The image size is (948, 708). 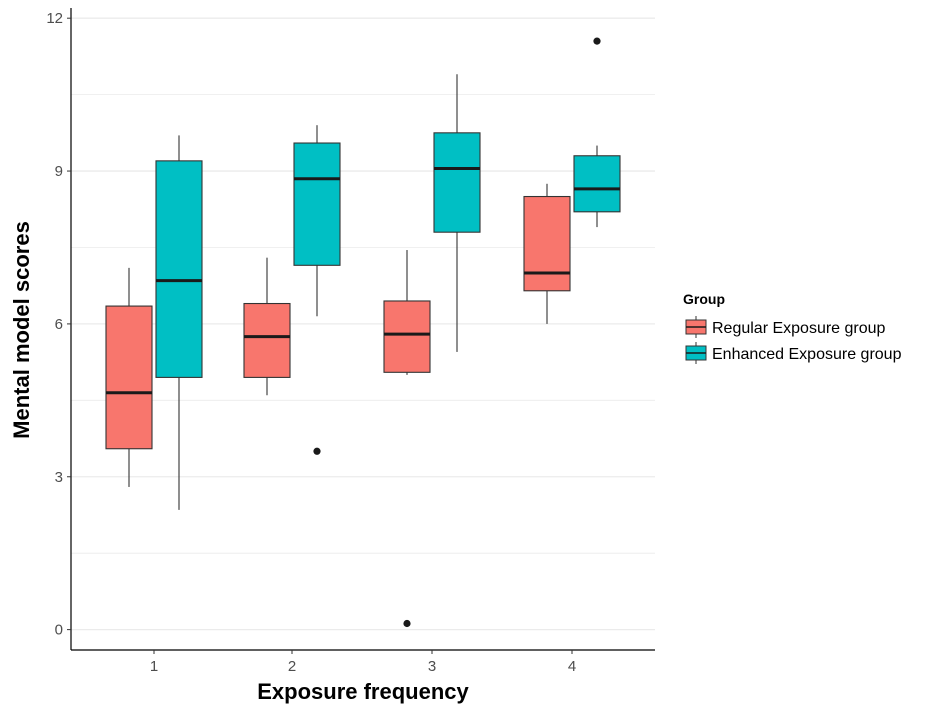 I want to click on x-ticks: 1 2 3 4, so click(x=363, y=662).